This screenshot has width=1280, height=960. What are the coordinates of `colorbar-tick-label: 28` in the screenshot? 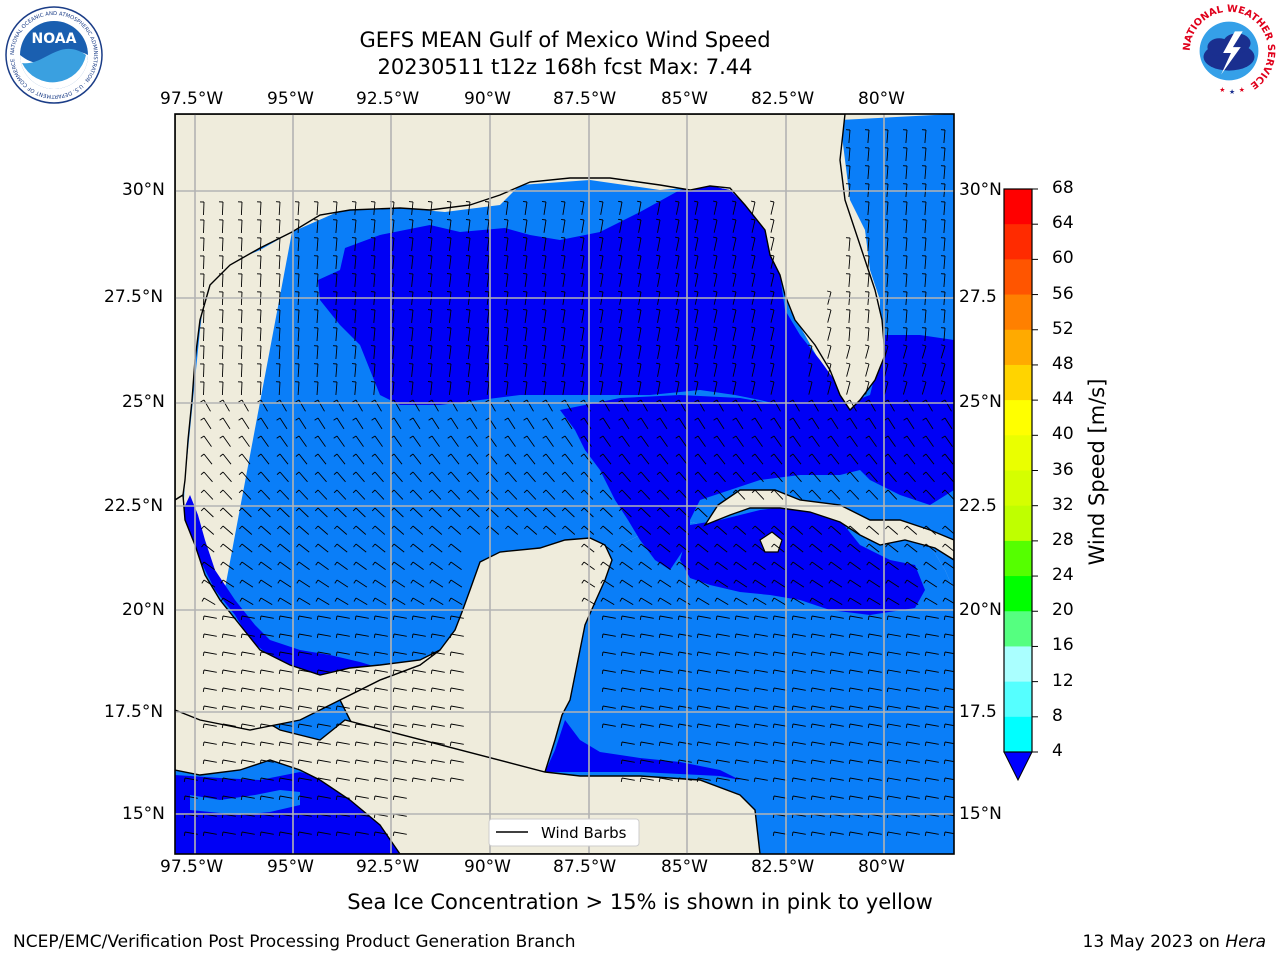 It's located at (1063, 539).